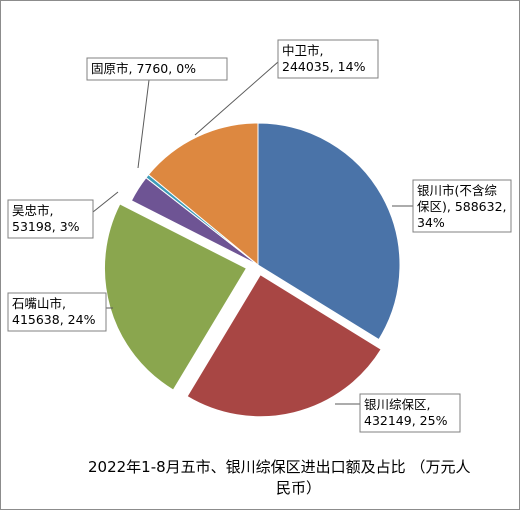 Image resolution: width=520 pixels, height=510 pixels. I want to click on data-label: 石嘴山市,415638, 24%, so click(57, 312).